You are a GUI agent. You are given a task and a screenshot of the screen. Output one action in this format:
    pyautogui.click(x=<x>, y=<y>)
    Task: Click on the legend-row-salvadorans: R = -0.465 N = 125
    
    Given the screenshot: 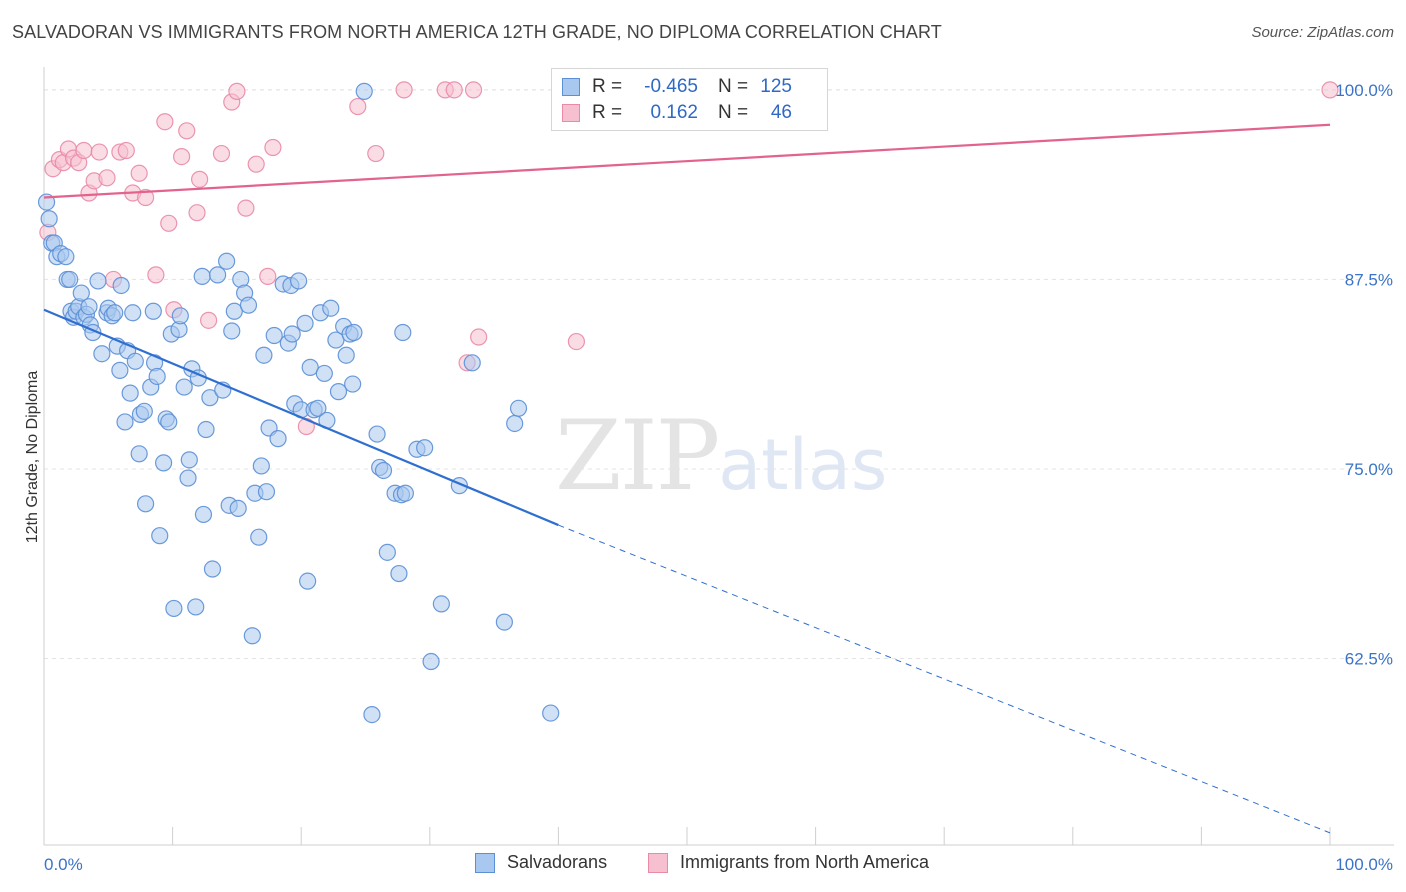 What is the action you would take?
    pyautogui.click(x=677, y=87)
    